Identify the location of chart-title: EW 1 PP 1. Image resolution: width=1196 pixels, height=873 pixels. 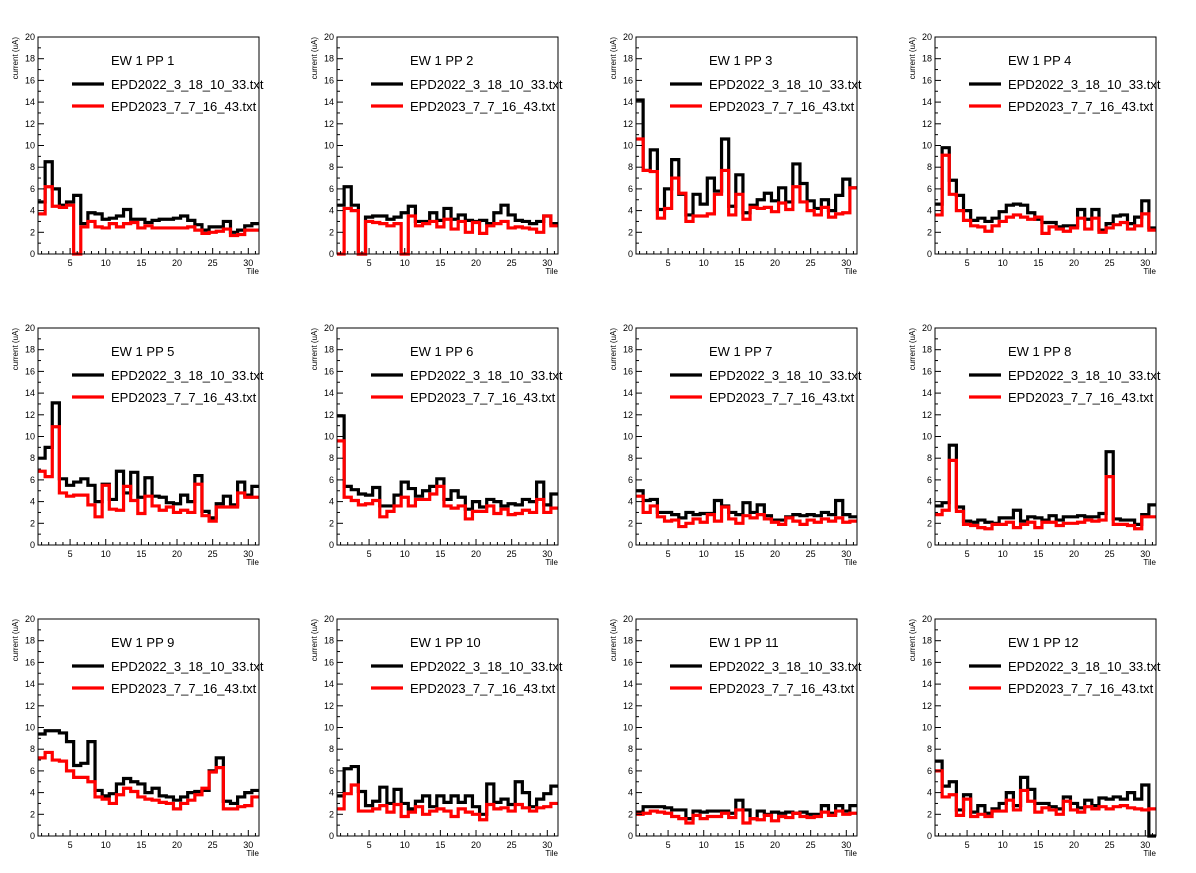
(142, 60).